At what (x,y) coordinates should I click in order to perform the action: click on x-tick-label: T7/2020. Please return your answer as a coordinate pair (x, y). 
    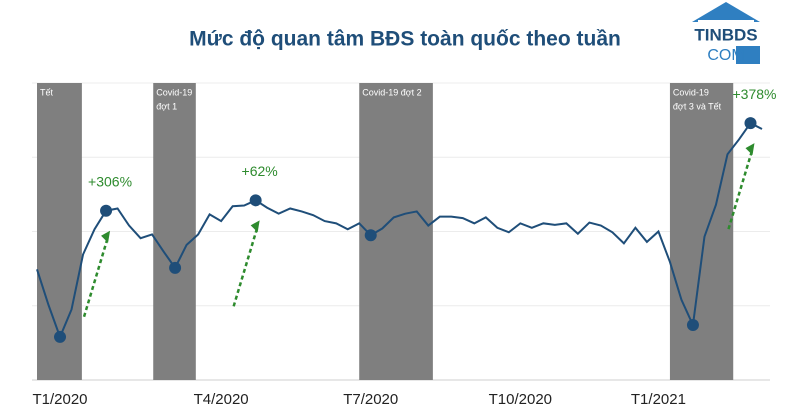
    Looking at the image, I should click on (370, 399).